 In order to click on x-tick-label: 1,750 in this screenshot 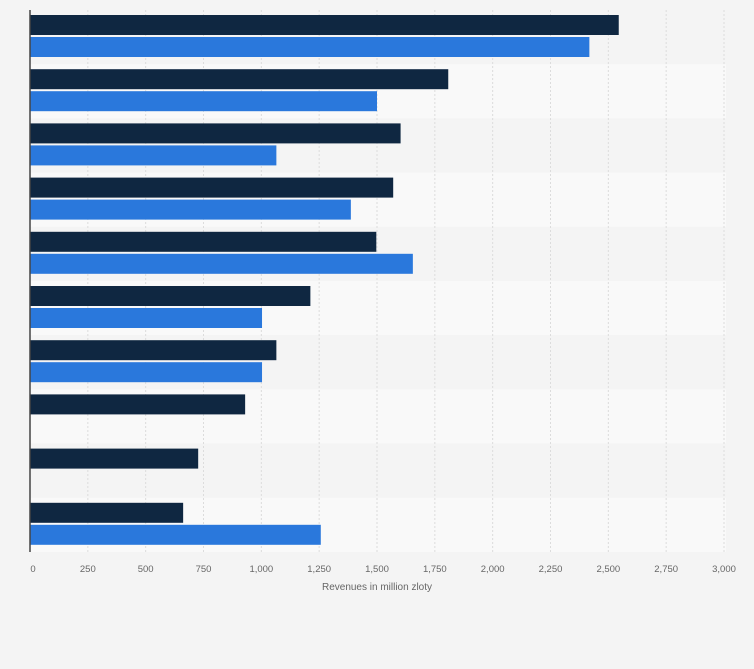, I will do `click(435, 569)`.